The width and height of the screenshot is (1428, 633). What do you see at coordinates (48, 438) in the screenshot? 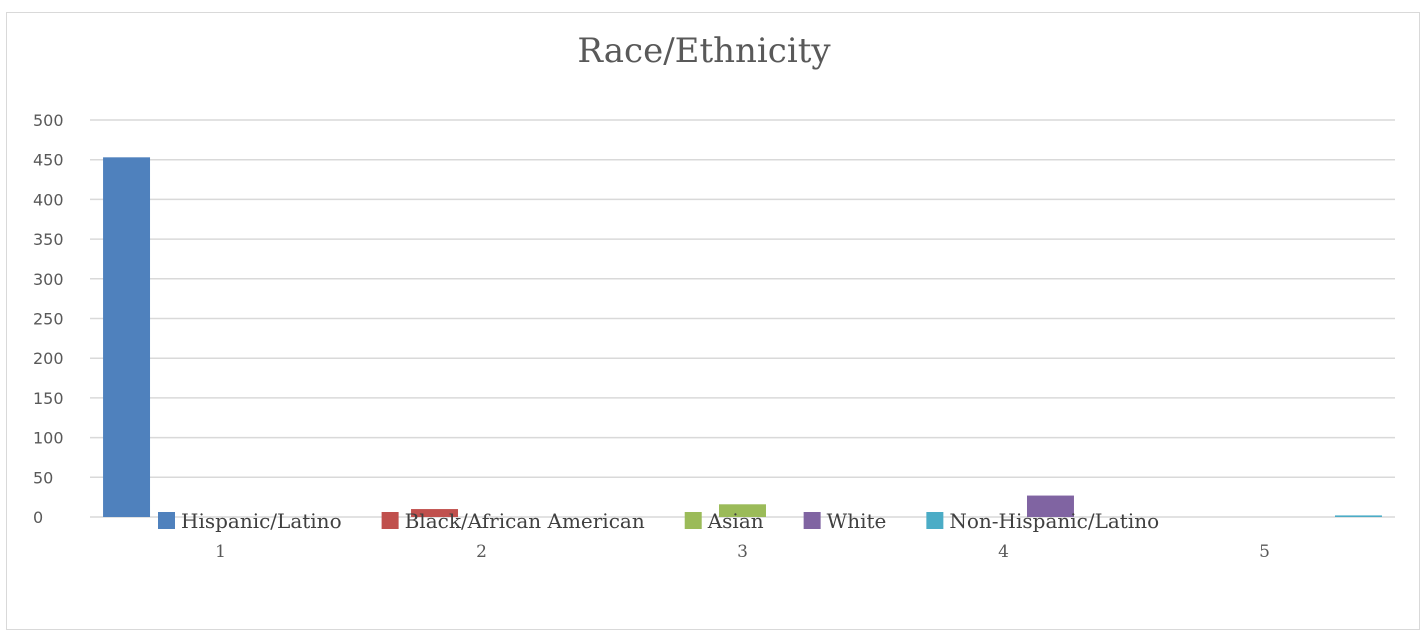
I see `y-tick-label: 100` at bounding box center [48, 438].